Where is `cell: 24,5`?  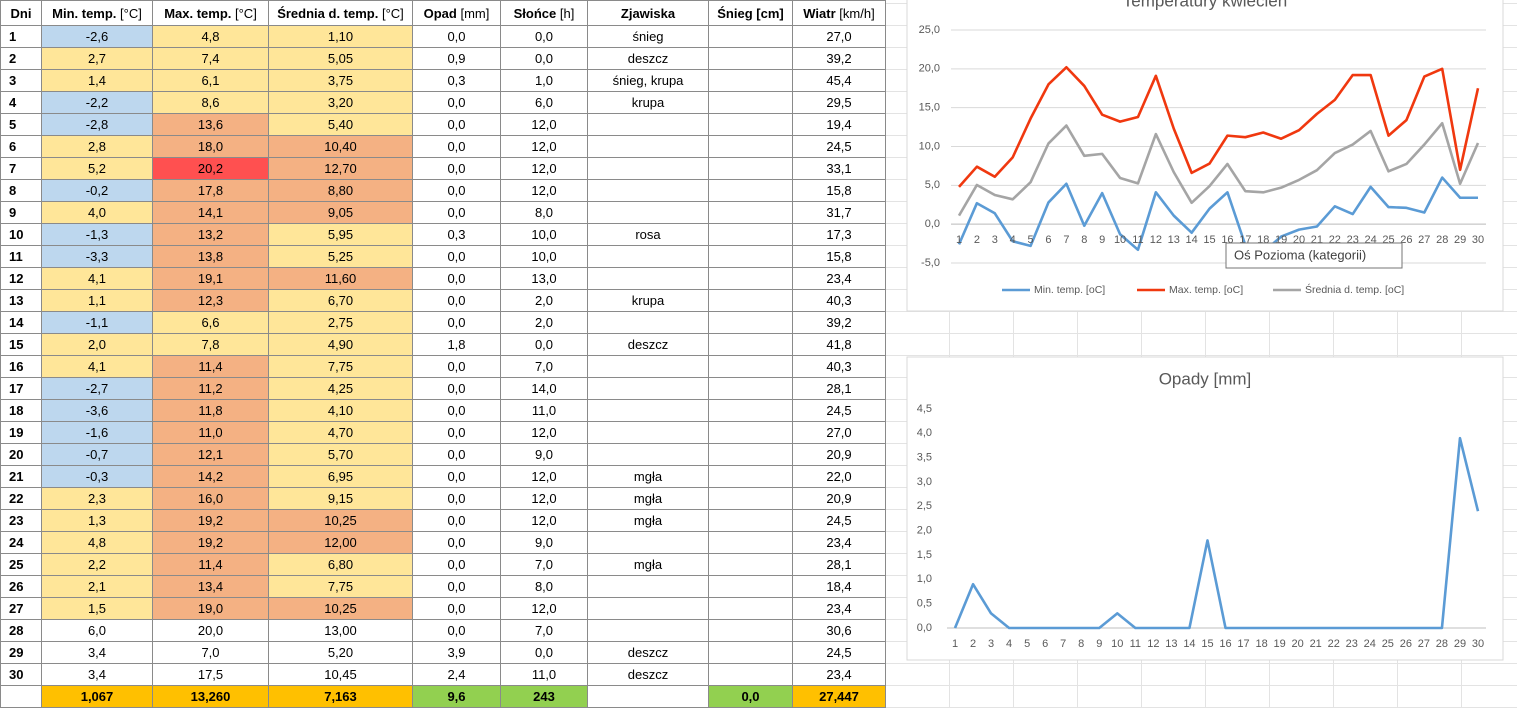
cell: 24,5 is located at coordinates (839, 520).